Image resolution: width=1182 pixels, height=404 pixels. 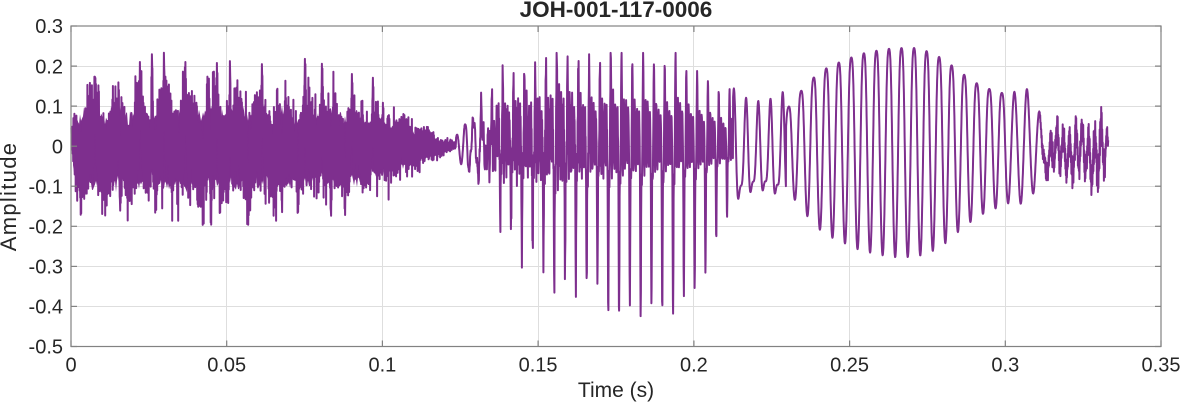 What do you see at coordinates (46, 308) in the screenshot?
I see `svg-text: -0.4` at bounding box center [46, 308].